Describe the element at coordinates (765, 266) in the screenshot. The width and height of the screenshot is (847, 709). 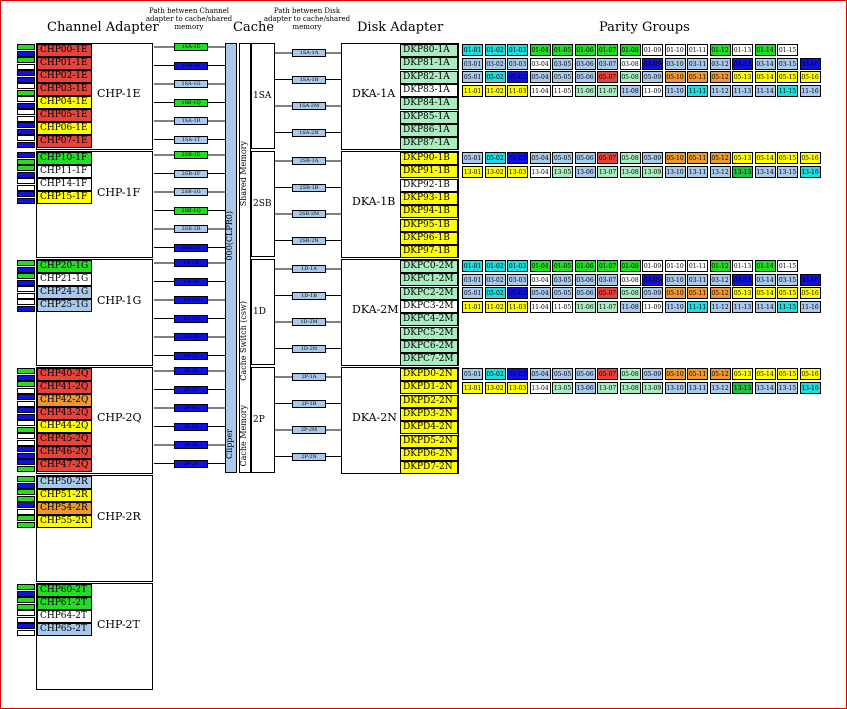
I see `parity-group-cell: 01-14` at that location.